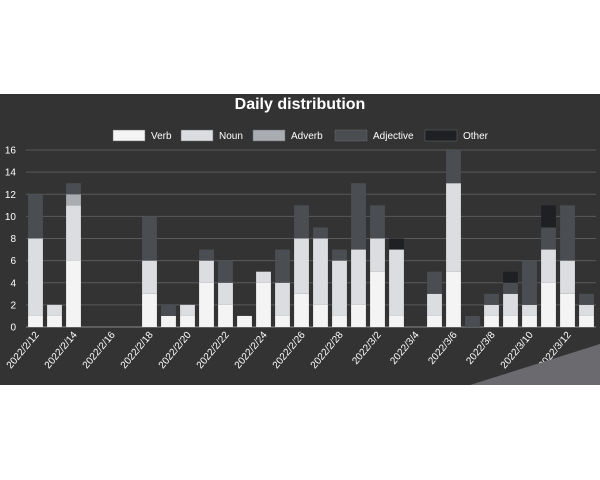  Describe the element at coordinates (351, 135) in the screenshot. I see `legend-swatch-adjective` at that location.